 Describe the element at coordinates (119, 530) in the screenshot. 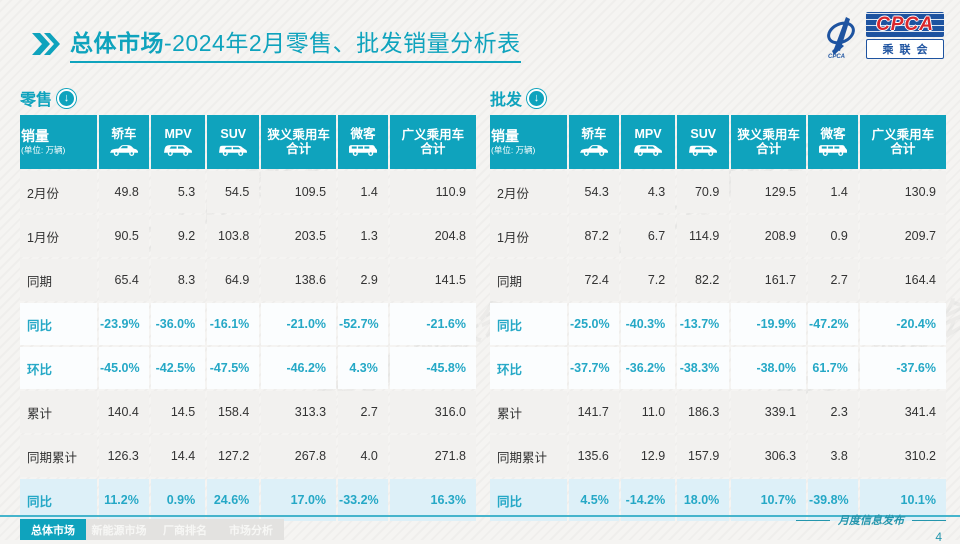

I see `footer-tab: 新能源市场` at that location.